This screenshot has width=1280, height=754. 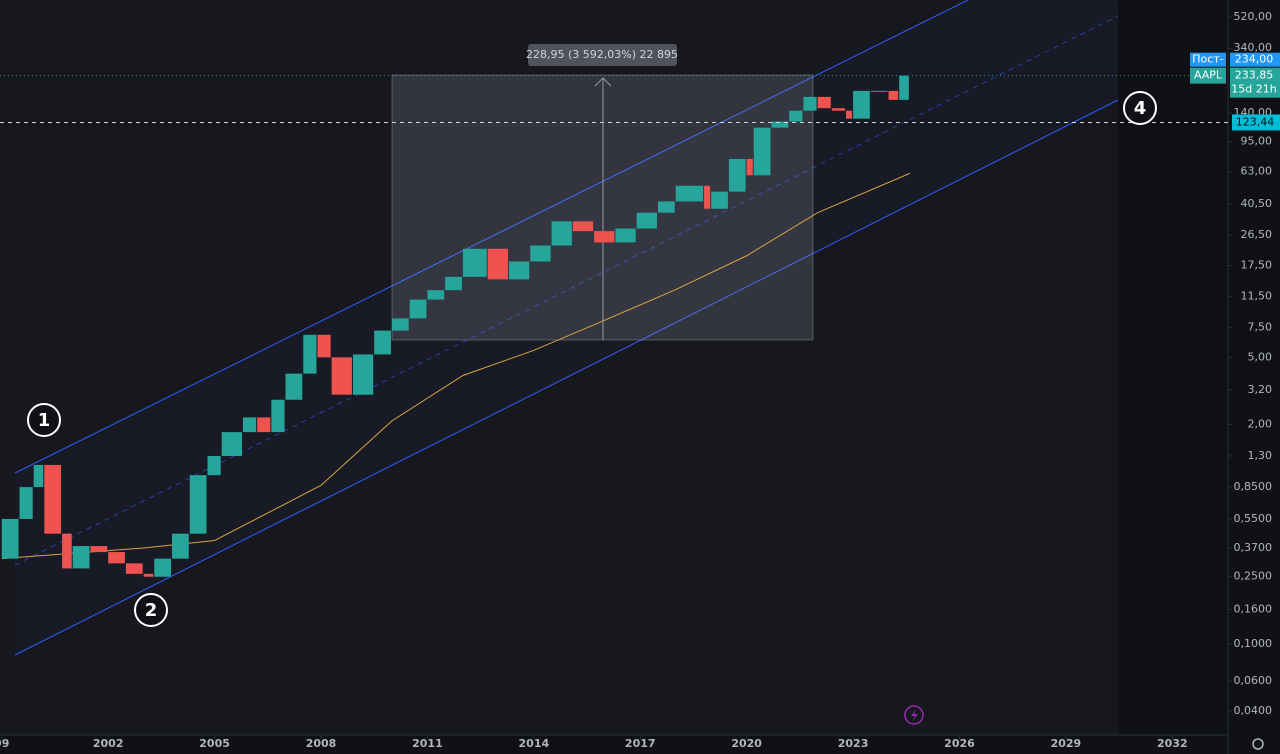 I want to click on measure-arrowhead, so click(x=603, y=82).